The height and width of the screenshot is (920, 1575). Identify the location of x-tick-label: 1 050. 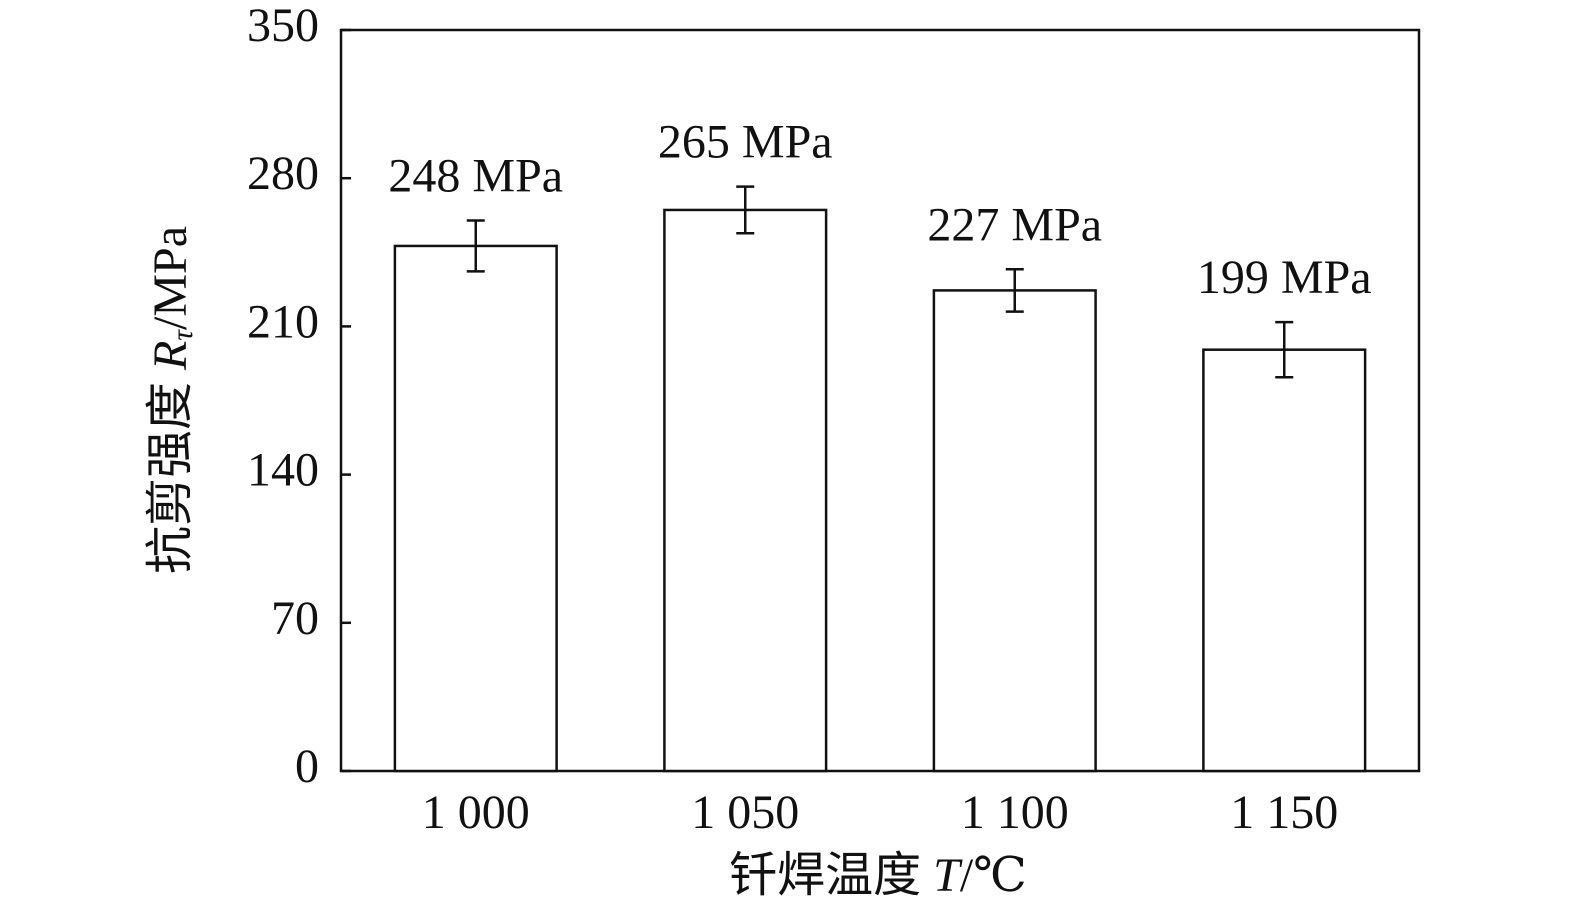
(745, 812).